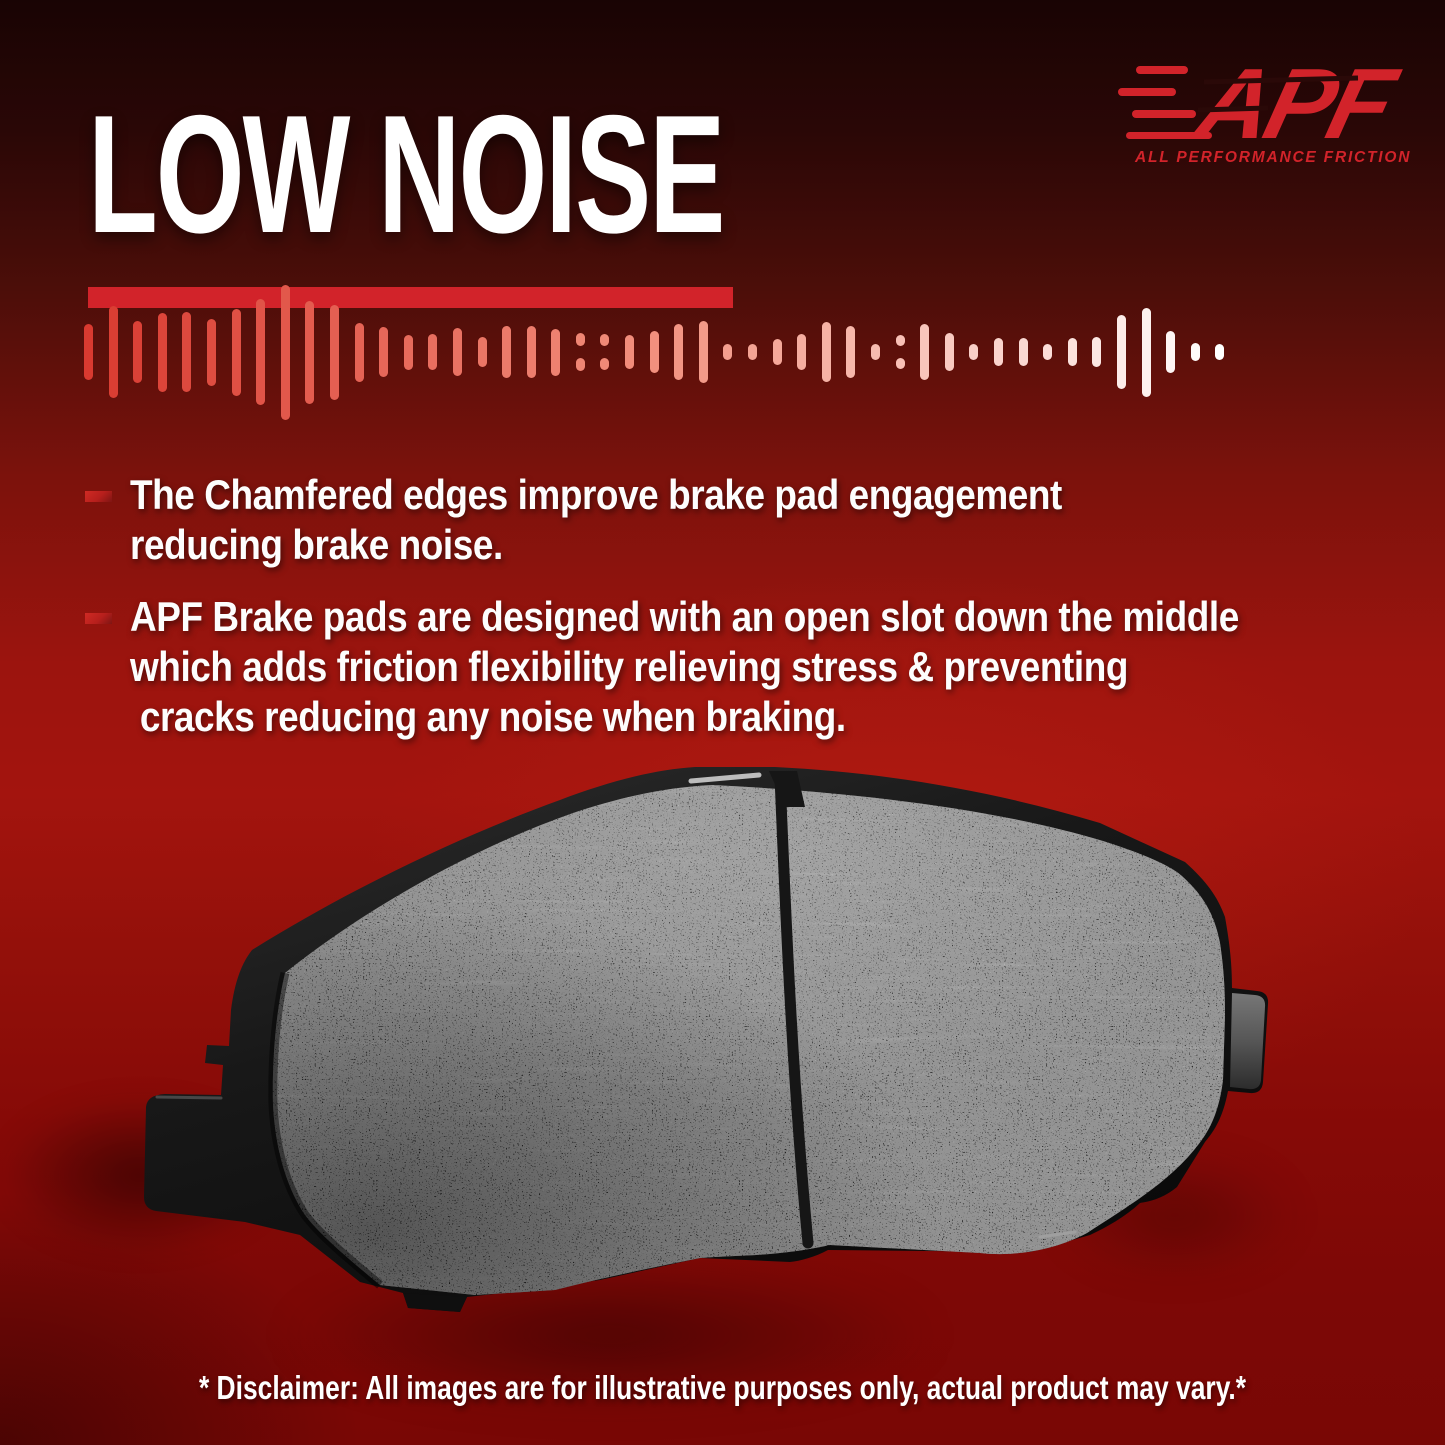 This screenshot has width=1445, height=1445. What do you see at coordinates (1057, 1234) in the screenshot?
I see `pad-bottom-glint` at bounding box center [1057, 1234].